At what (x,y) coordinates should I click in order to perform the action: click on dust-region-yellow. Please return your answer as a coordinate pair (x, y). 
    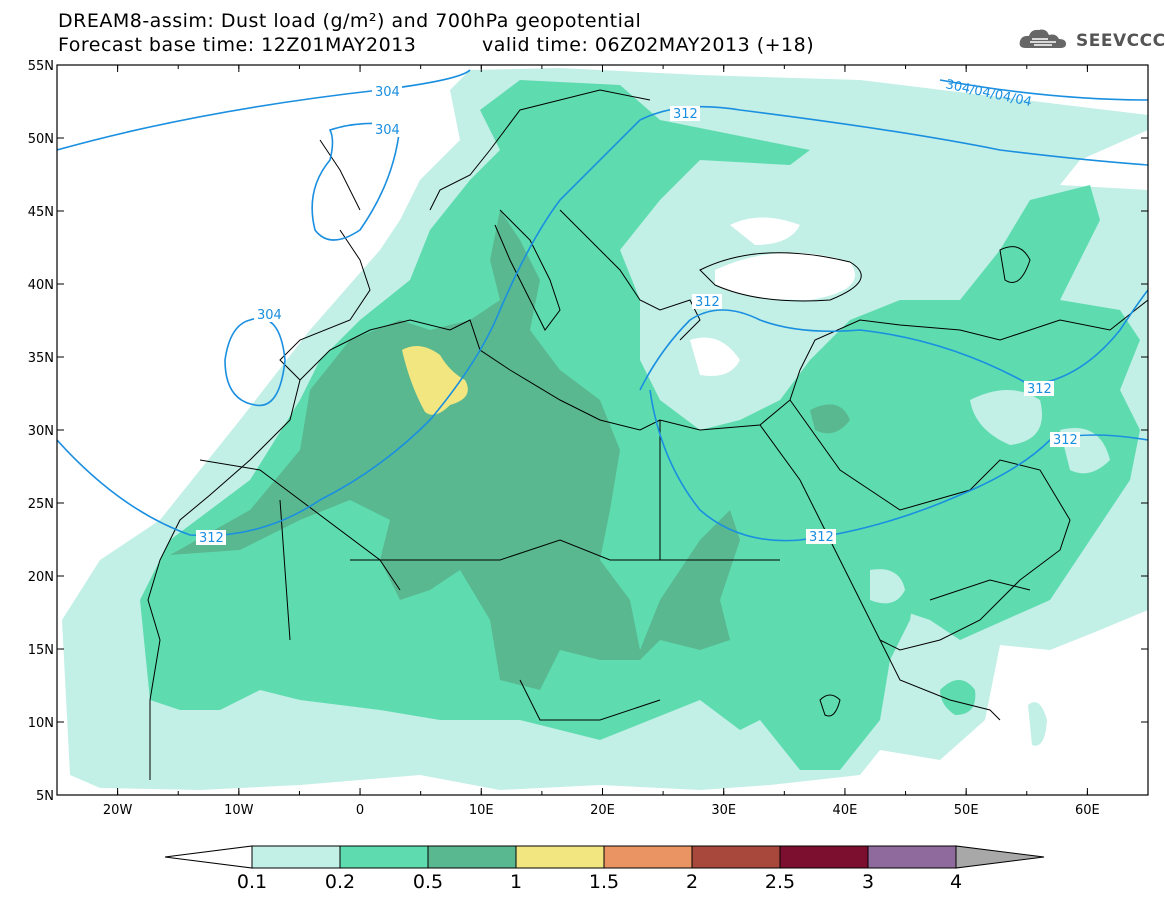
    Looking at the image, I should click on (435, 380).